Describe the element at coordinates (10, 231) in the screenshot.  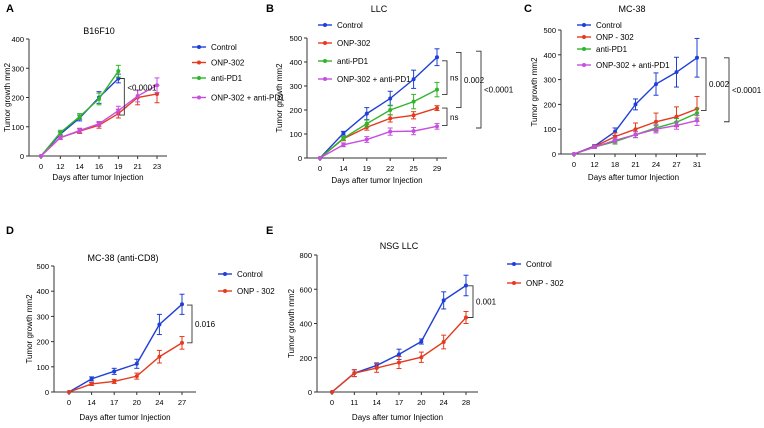
I see `panel-letter: D` at that location.